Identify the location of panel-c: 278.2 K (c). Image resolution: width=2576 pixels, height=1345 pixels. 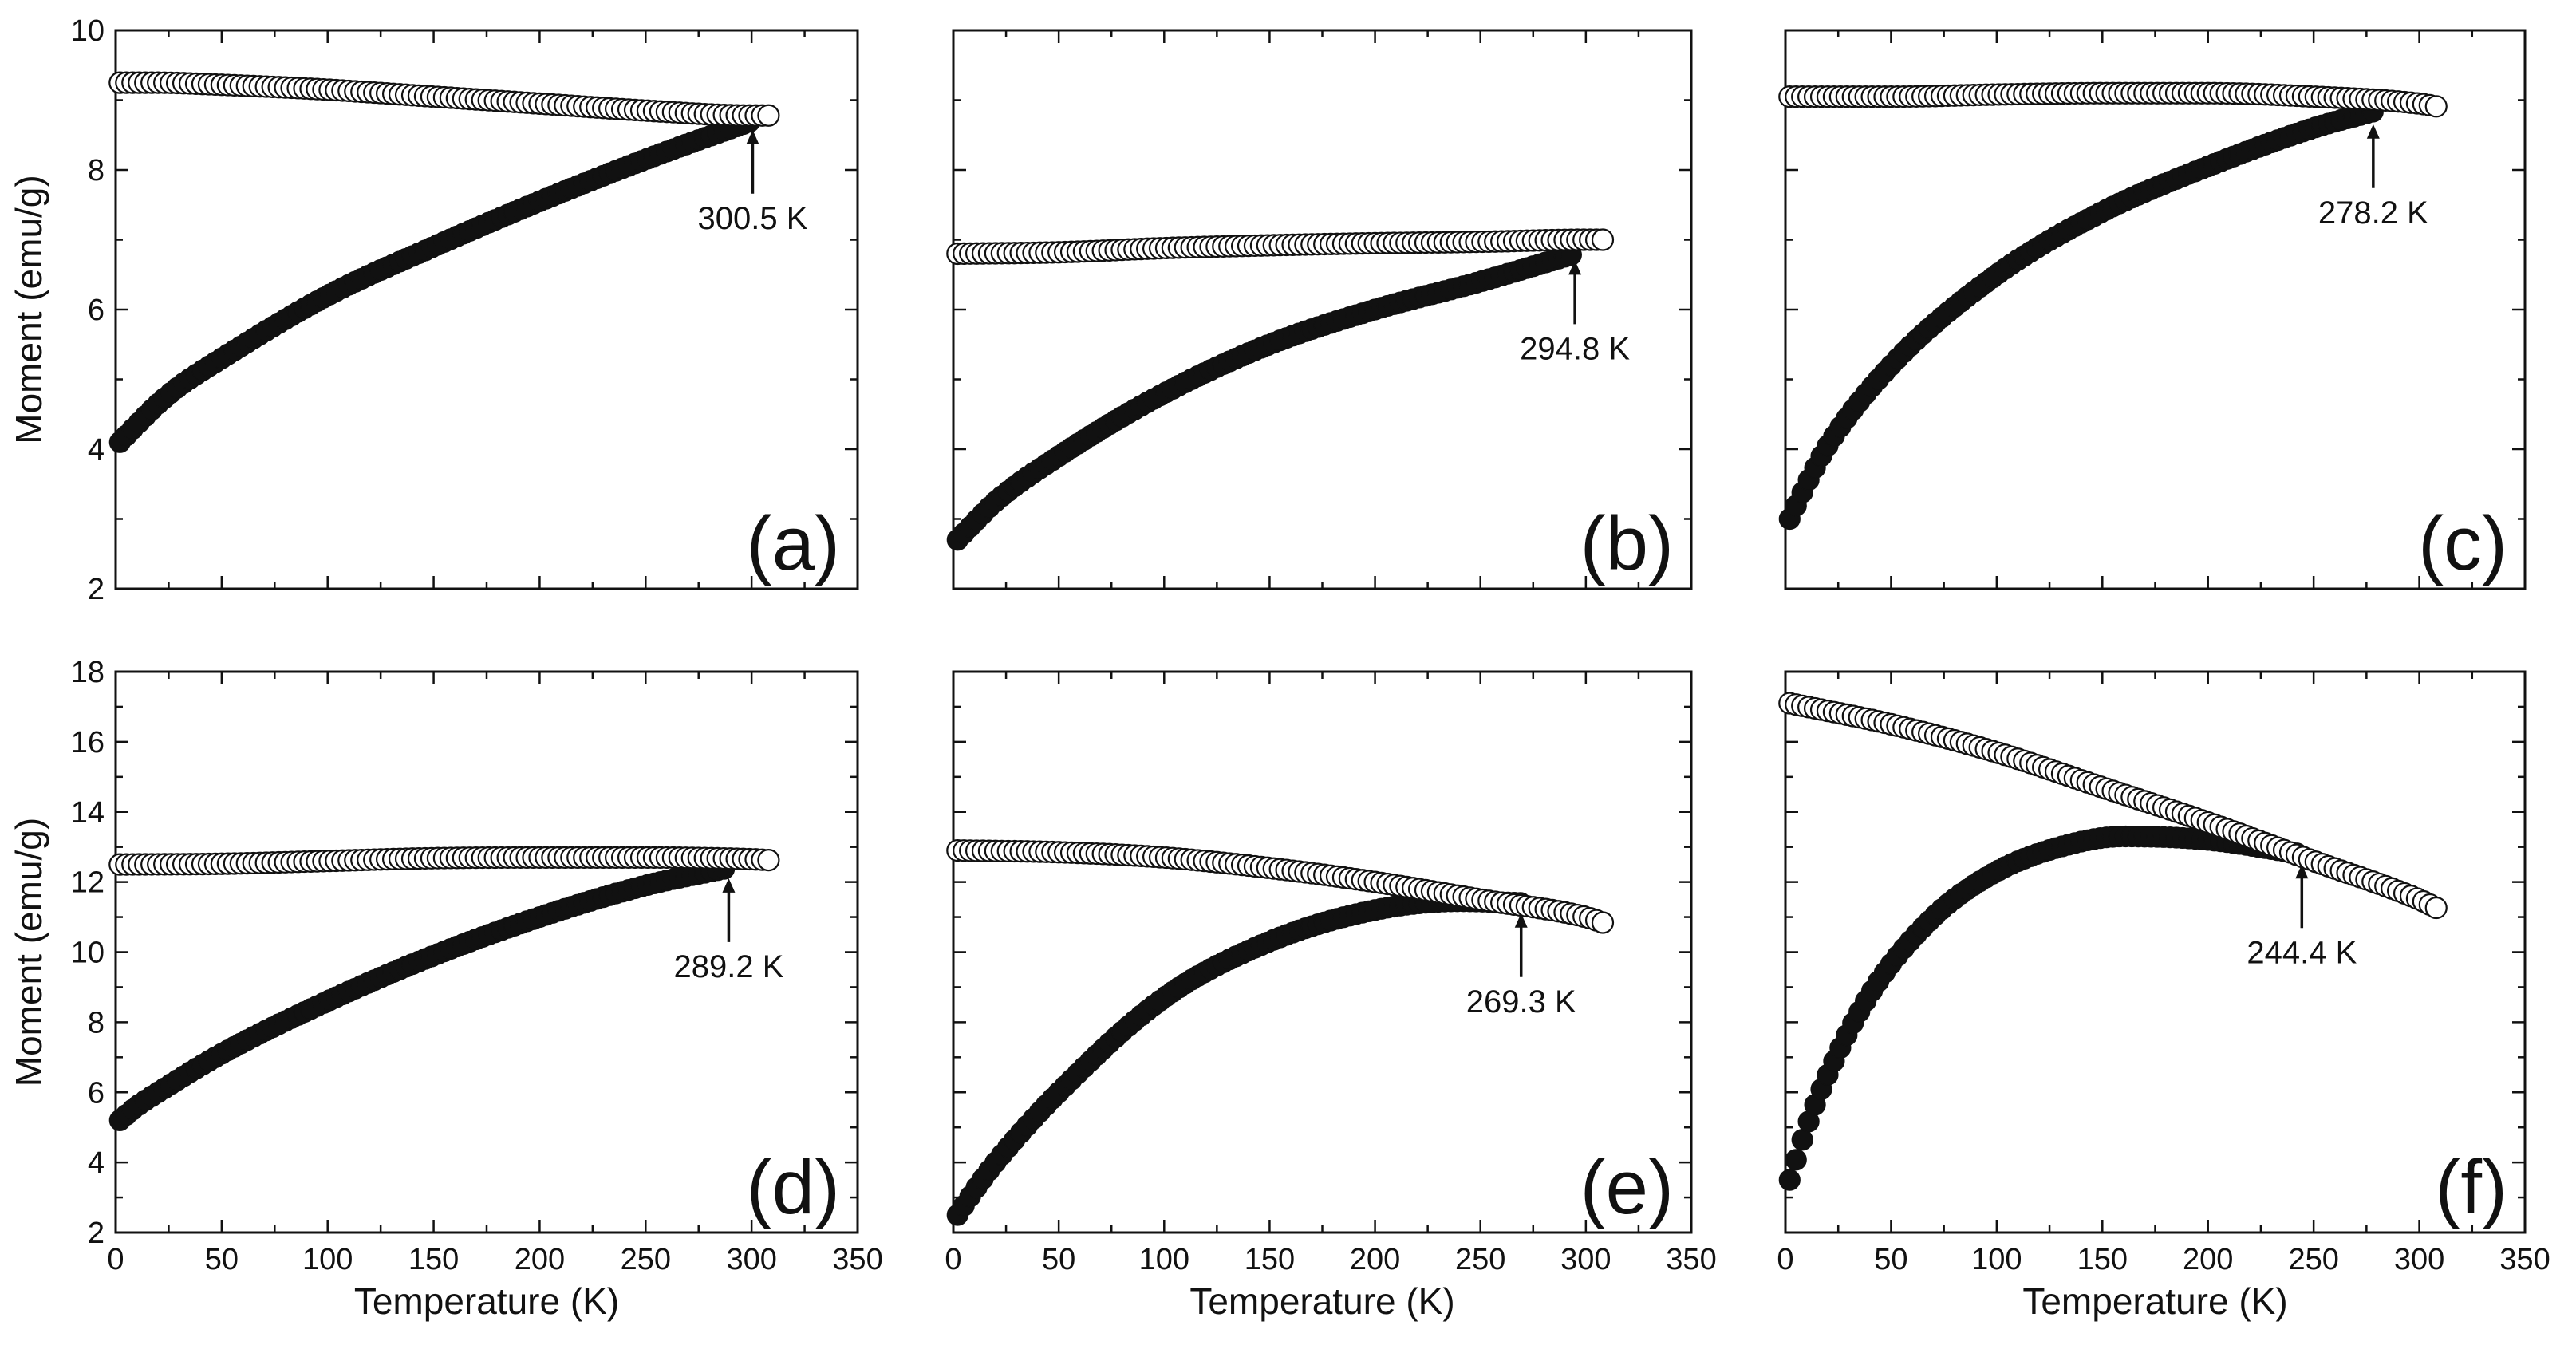
(2152, 309).